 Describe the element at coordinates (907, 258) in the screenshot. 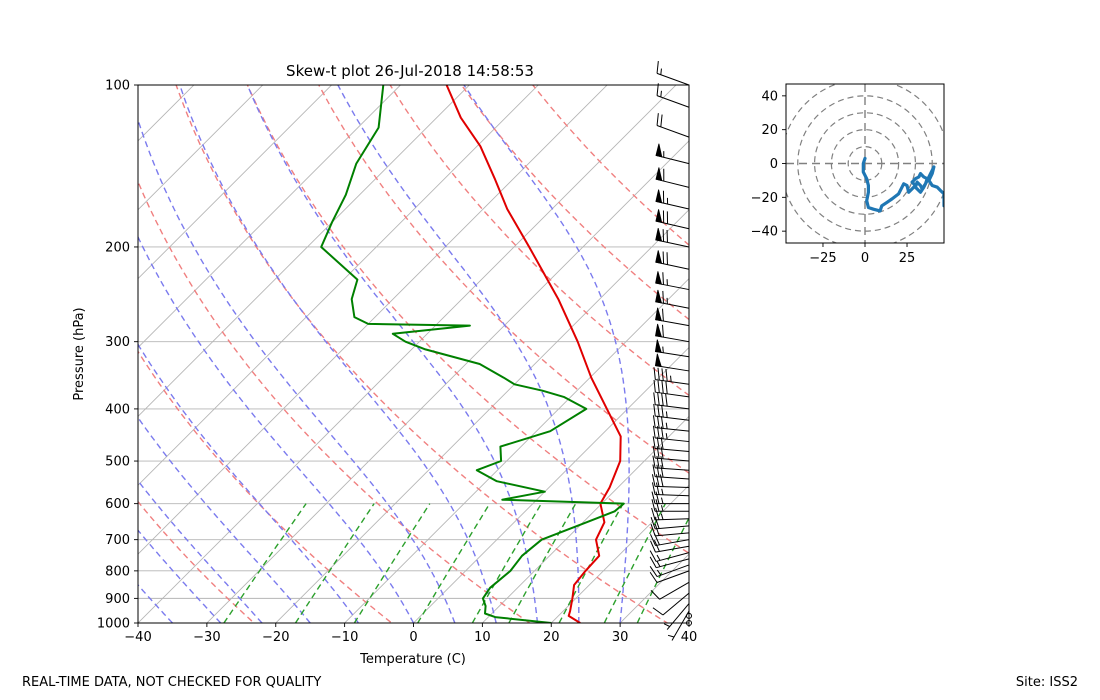

I see `hodograph-x-tick-label: 25` at that location.